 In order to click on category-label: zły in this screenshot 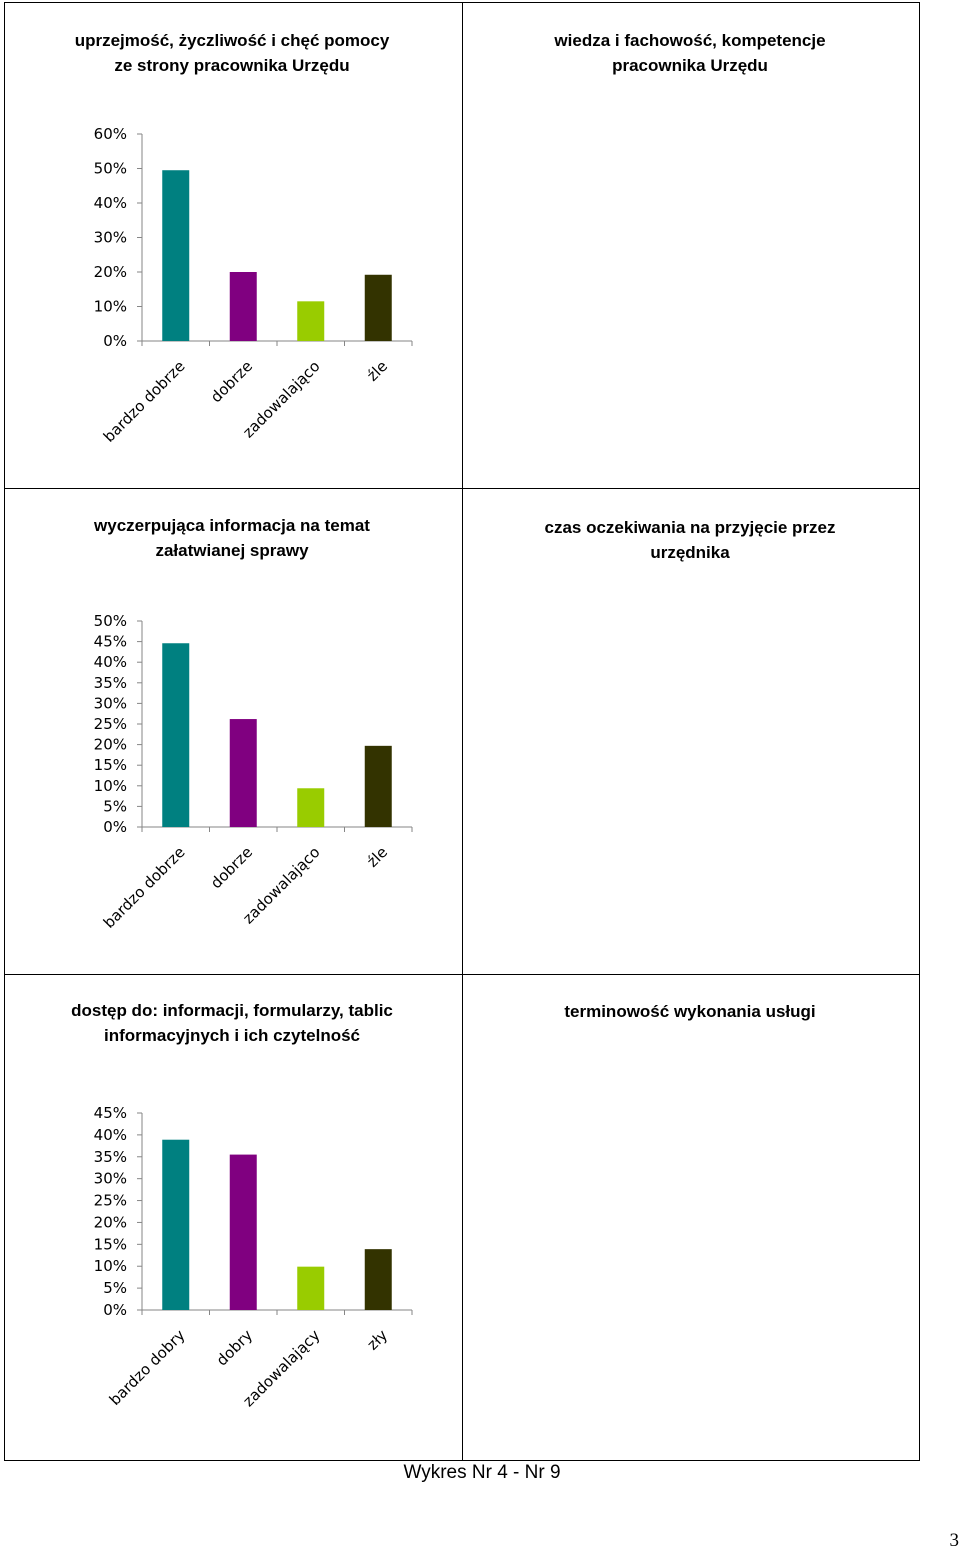, I will do `click(377, 1340)`.